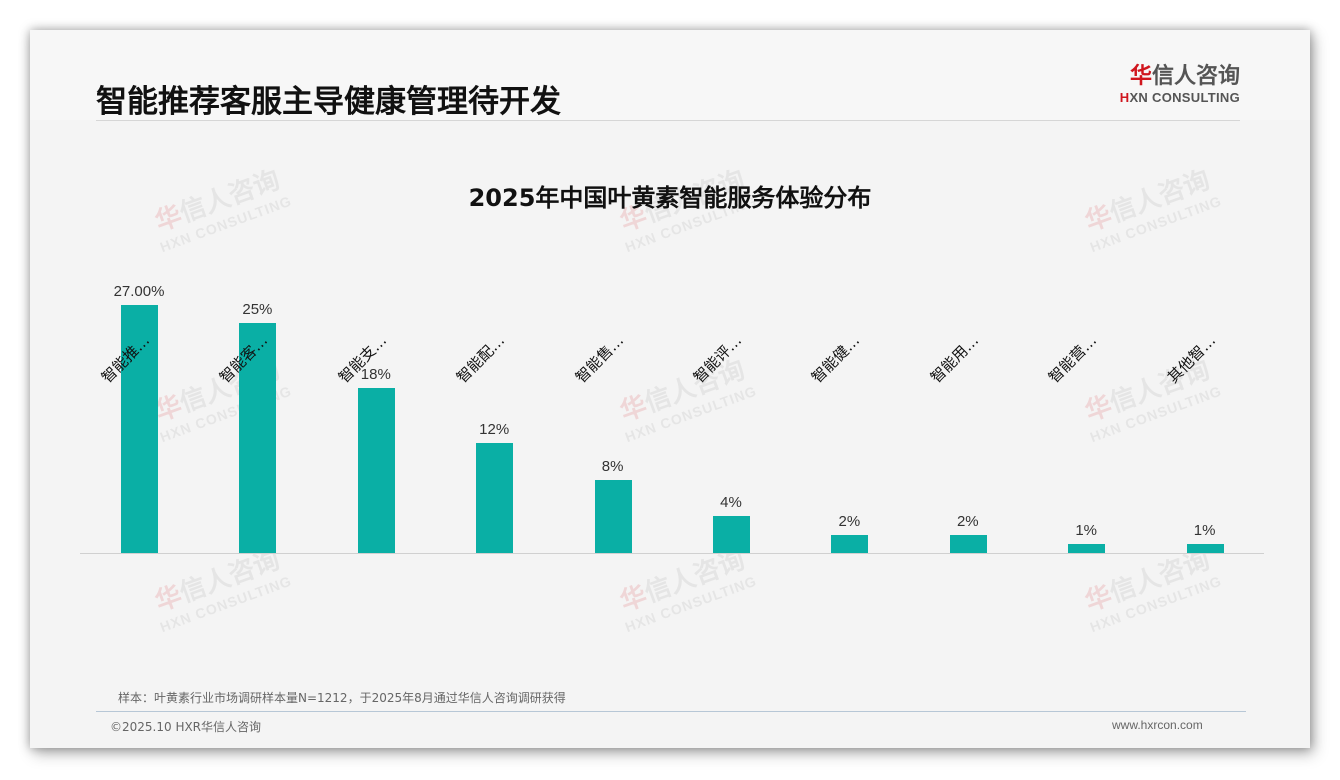 Image resolution: width=1340 pixels, height=780 pixels. I want to click on bar-value-label: 12%, so click(494, 429).